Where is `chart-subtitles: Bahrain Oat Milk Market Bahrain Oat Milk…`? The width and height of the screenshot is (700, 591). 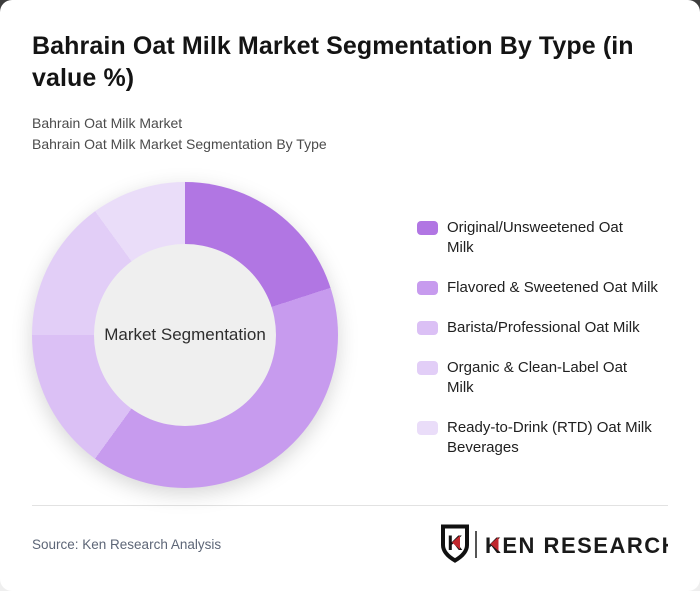 chart-subtitles: Bahrain Oat Milk Market Bahrain Oat Milk… is located at coordinates (350, 134).